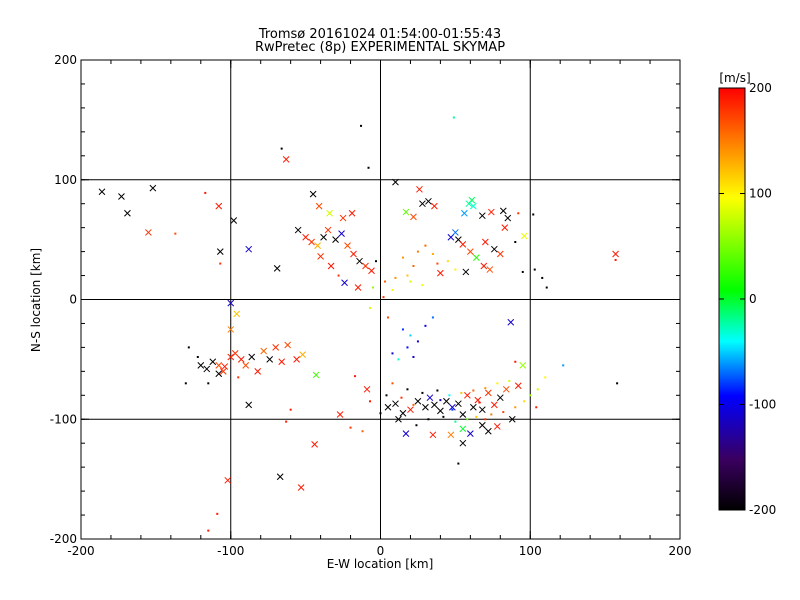 The height and width of the screenshot is (600, 800). I want to click on colorbar: [m/s] 200 100 0 -100 -200, so click(747, 294).